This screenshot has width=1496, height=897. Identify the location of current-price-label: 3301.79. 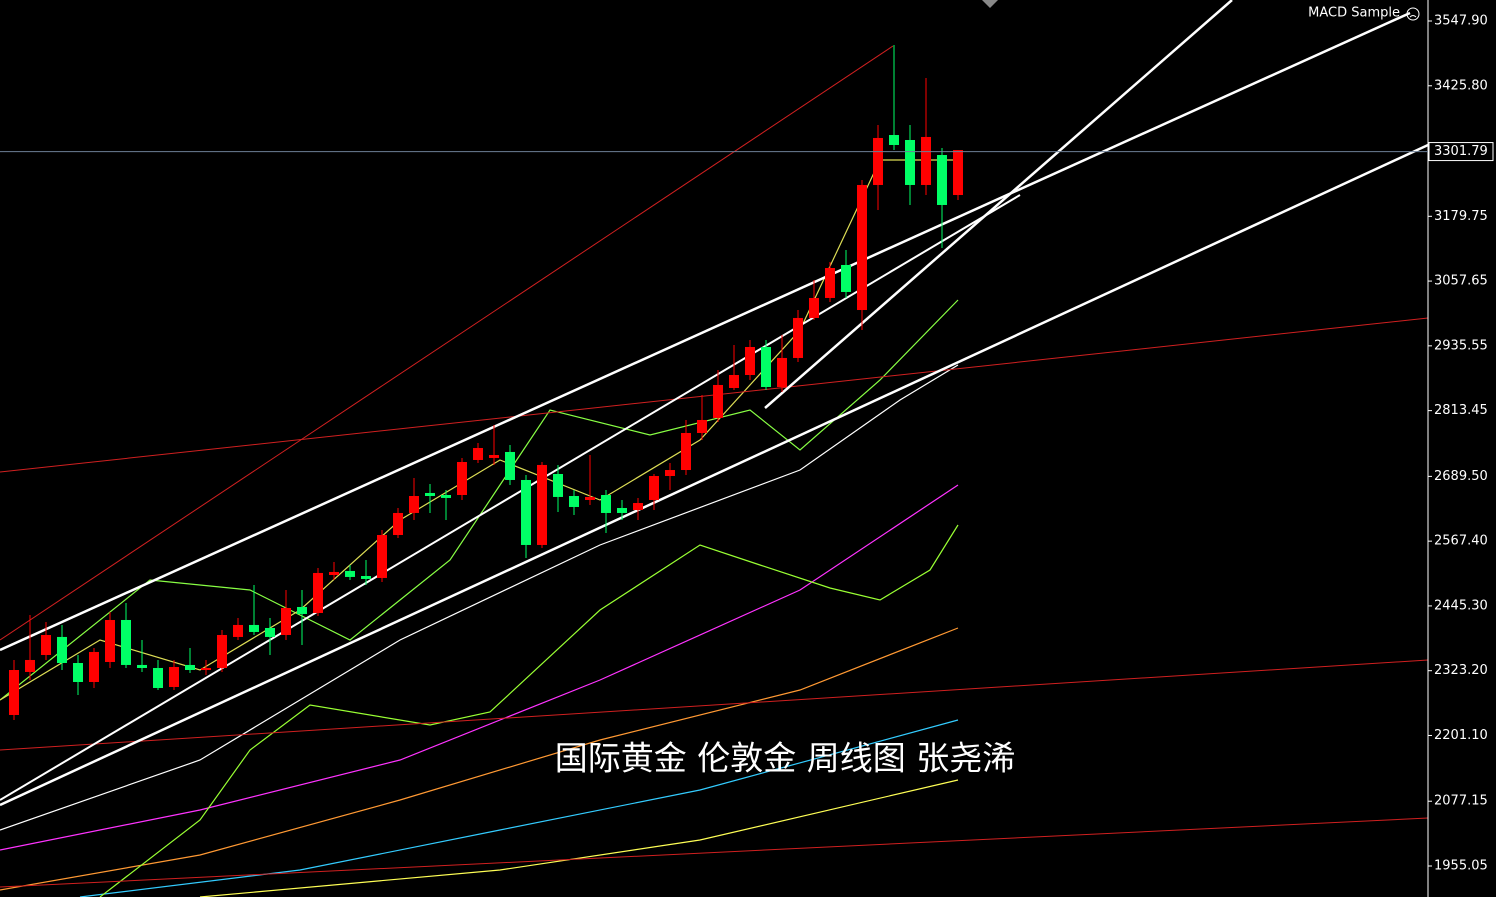
(1461, 151).